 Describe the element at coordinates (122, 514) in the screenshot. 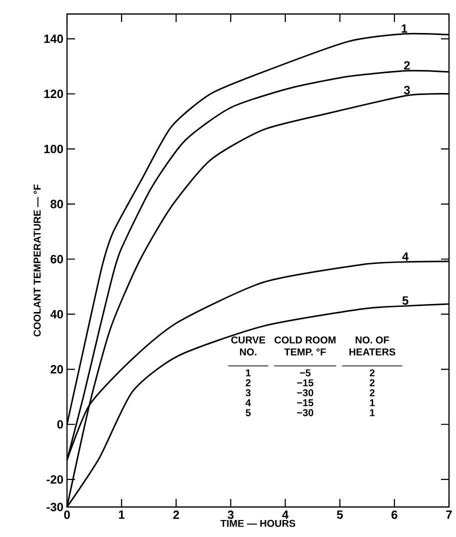

I see `x-tick-label: 1` at that location.